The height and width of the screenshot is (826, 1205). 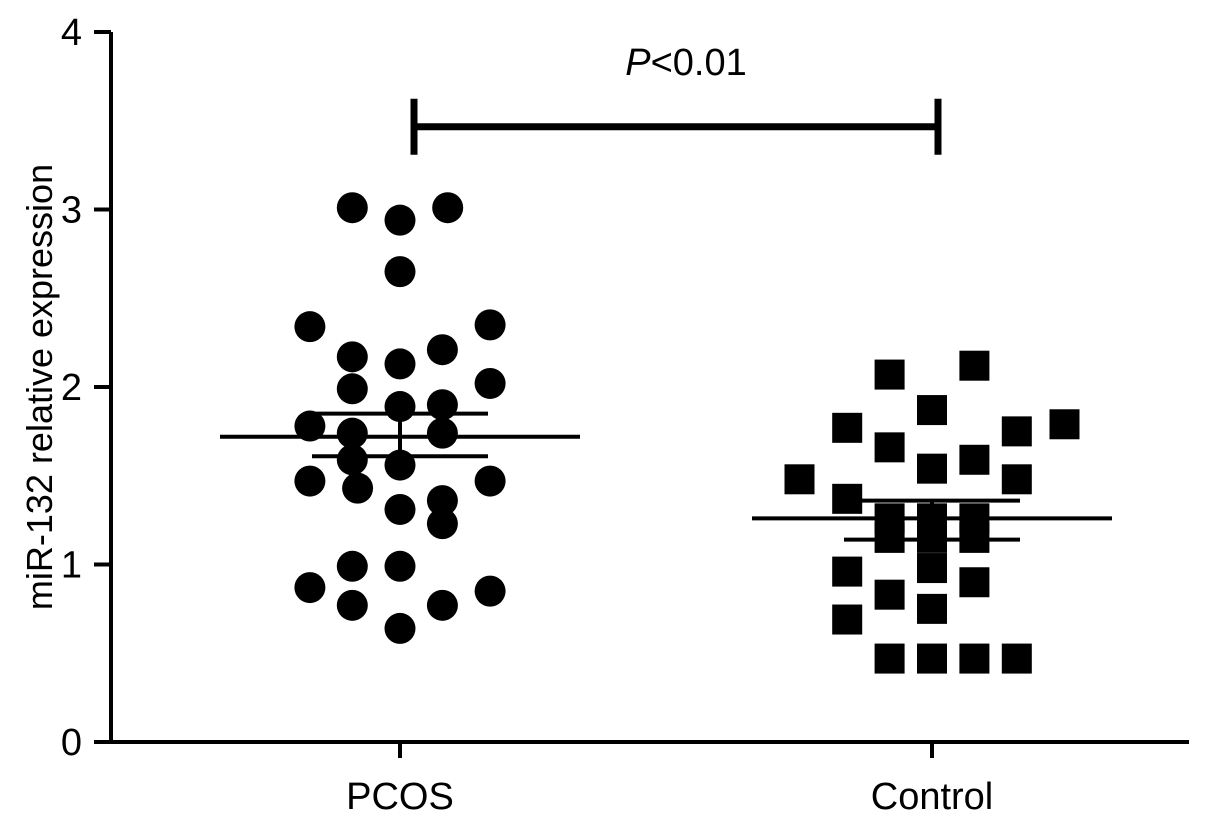 I want to click on x-tick-label: PCOS, so click(x=400, y=797).